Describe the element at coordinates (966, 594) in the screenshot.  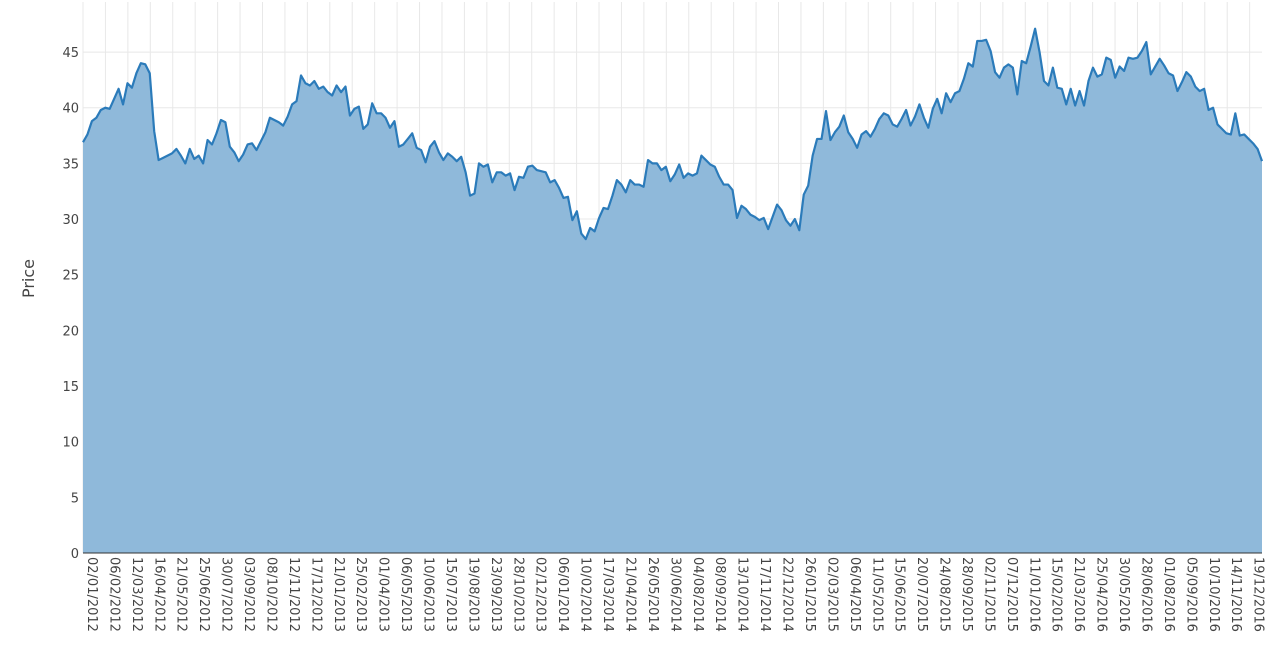
I see `x-tick-label: 28/09/2015` at that location.